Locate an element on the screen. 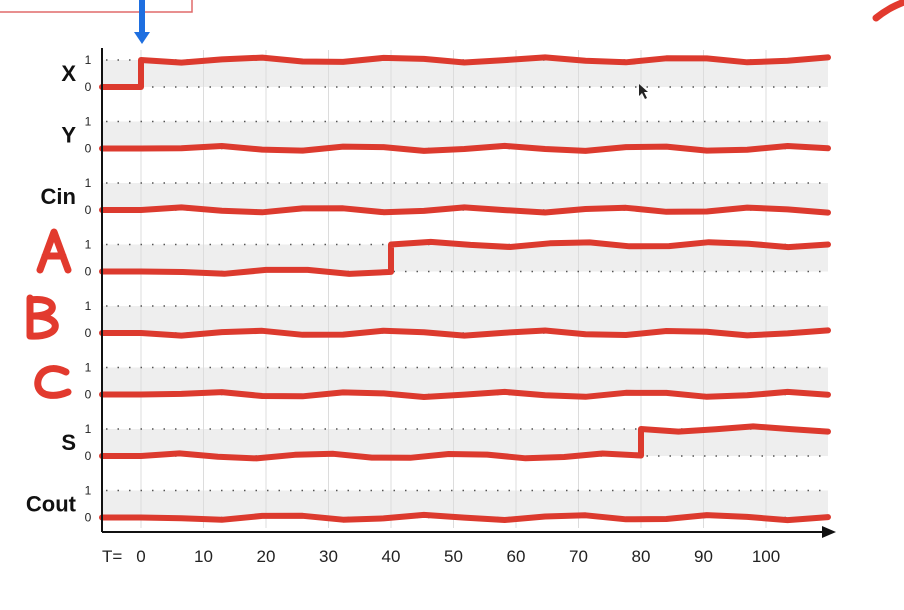 This screenshot has width=904, height=610. waveform-x is located at coordinates (465, 72).